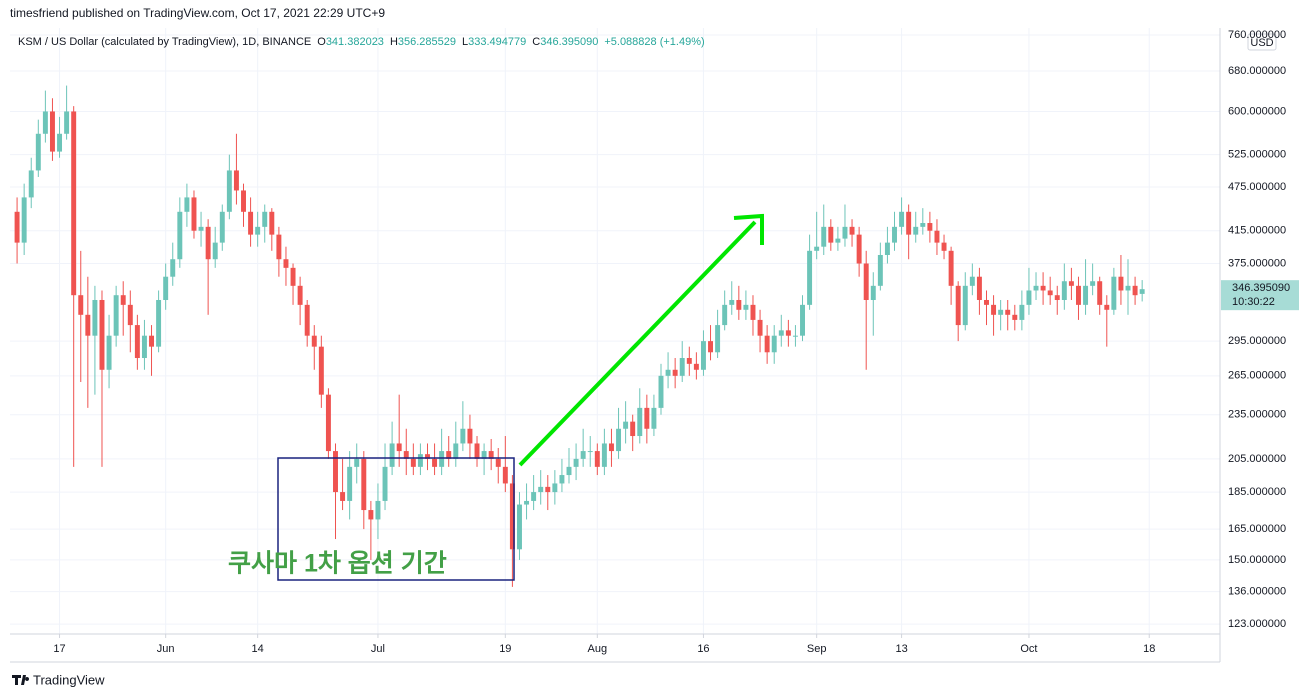  What do you see at coordinates (465, 42) in the screenshot?
I see `legend-l: L` at bounding box center [465, 42].